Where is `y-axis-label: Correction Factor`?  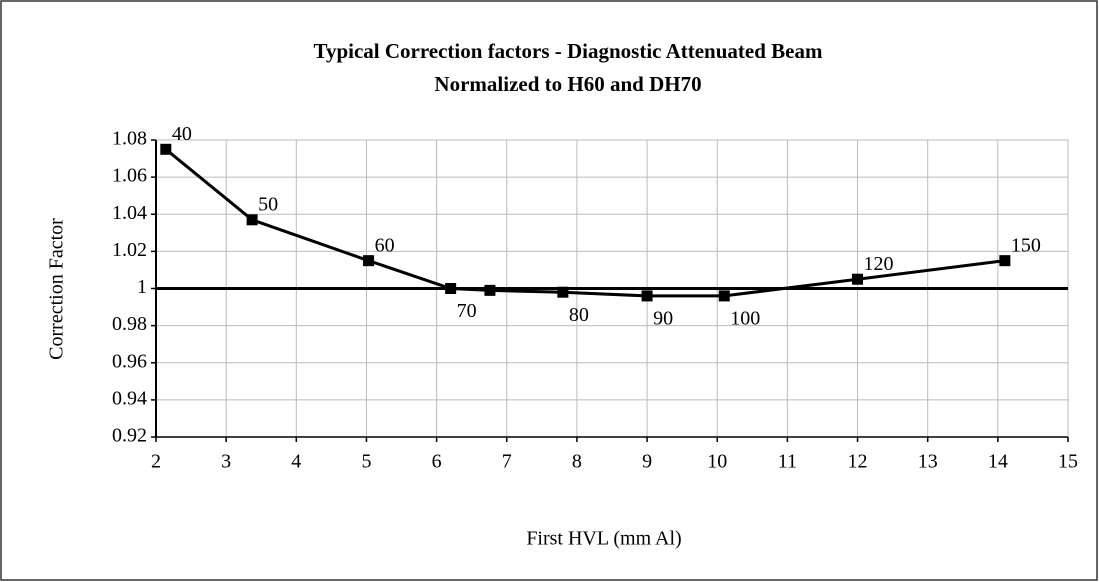 y-axis-label: Correction Factor is located at coordinates (57, 289).